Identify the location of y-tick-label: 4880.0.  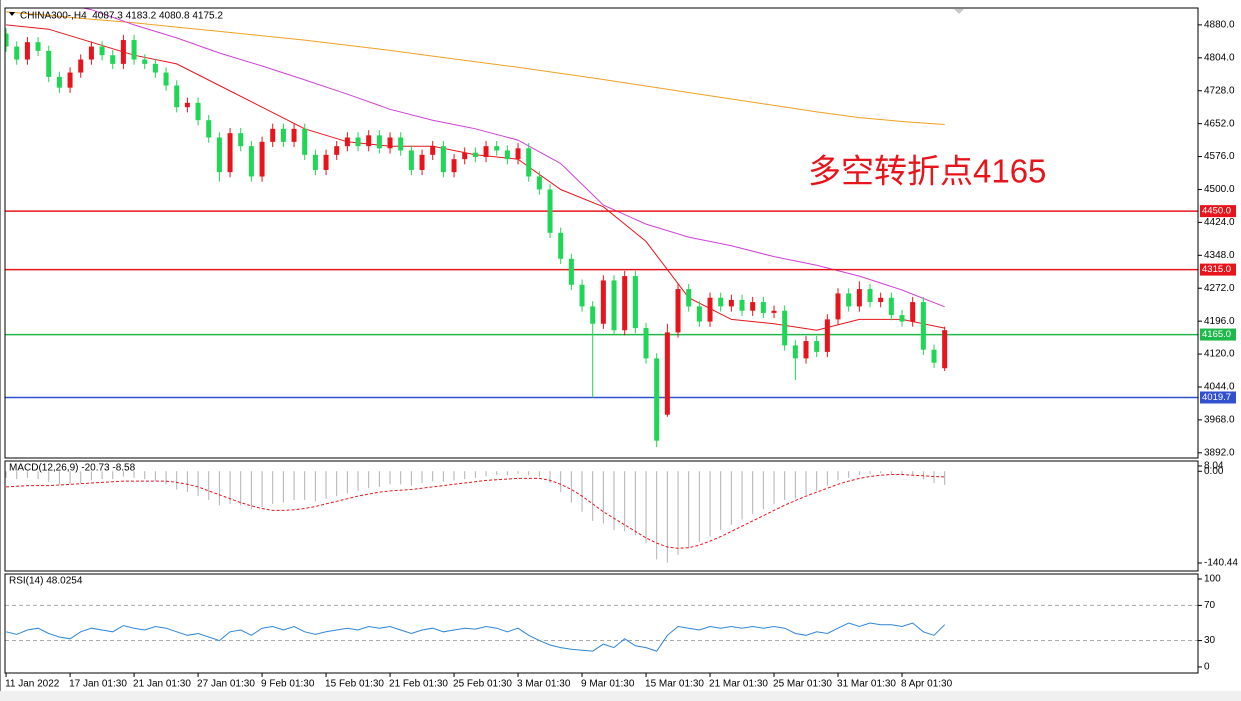
(1219, 25).